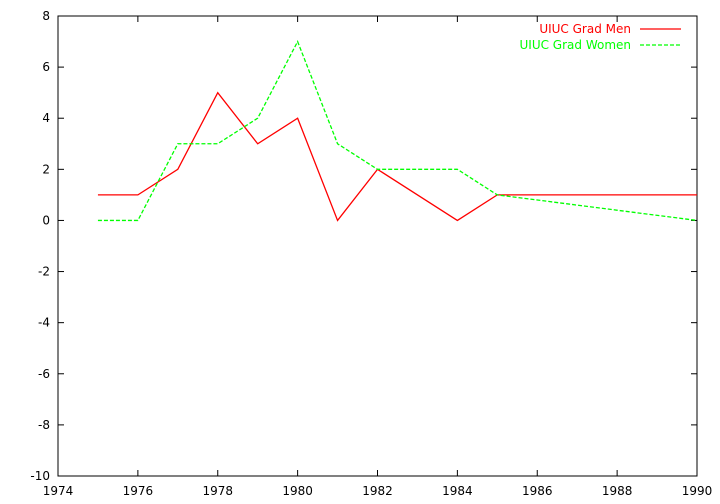 The width and height of the screenshot is (720, 504). Describe the element at coordinates (44, 425) in the screenshot. I see `y-tick-label: -8` at that location.